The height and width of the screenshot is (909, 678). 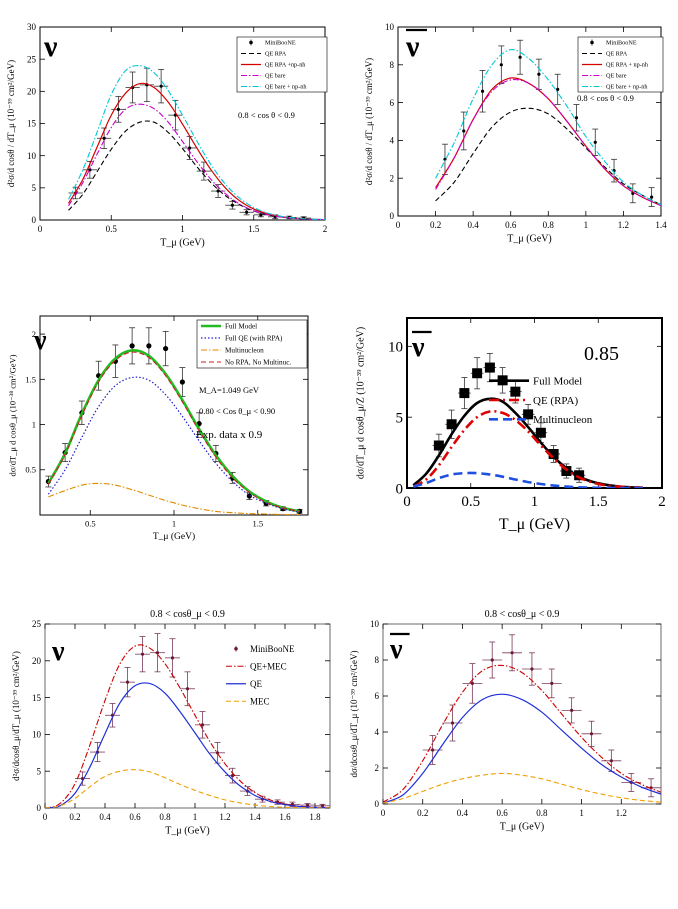 What do you see at coordinates (260, 675) in the screenshot?
I see `legend: MiniBooNE QE+MEC QE MEC` at bounding box center [260, 675].